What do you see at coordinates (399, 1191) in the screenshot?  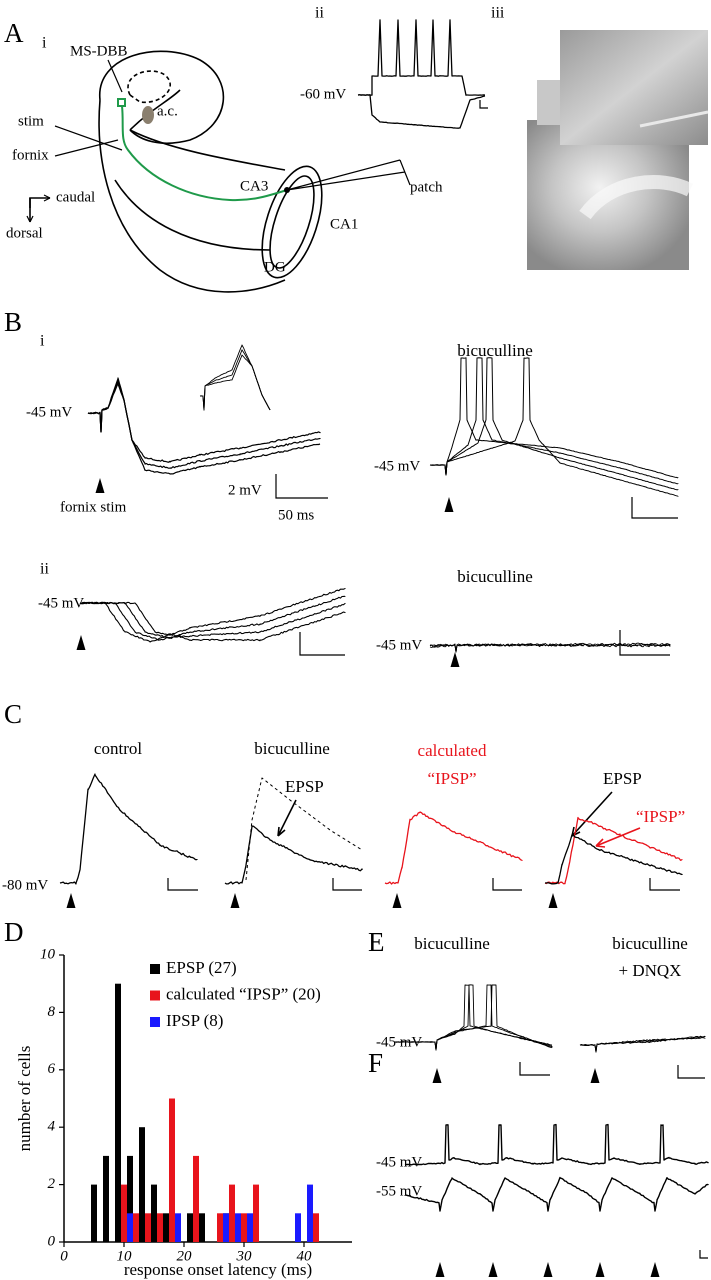 I see `voltage-label: -55 mV` at bounding box center [399, 1191].